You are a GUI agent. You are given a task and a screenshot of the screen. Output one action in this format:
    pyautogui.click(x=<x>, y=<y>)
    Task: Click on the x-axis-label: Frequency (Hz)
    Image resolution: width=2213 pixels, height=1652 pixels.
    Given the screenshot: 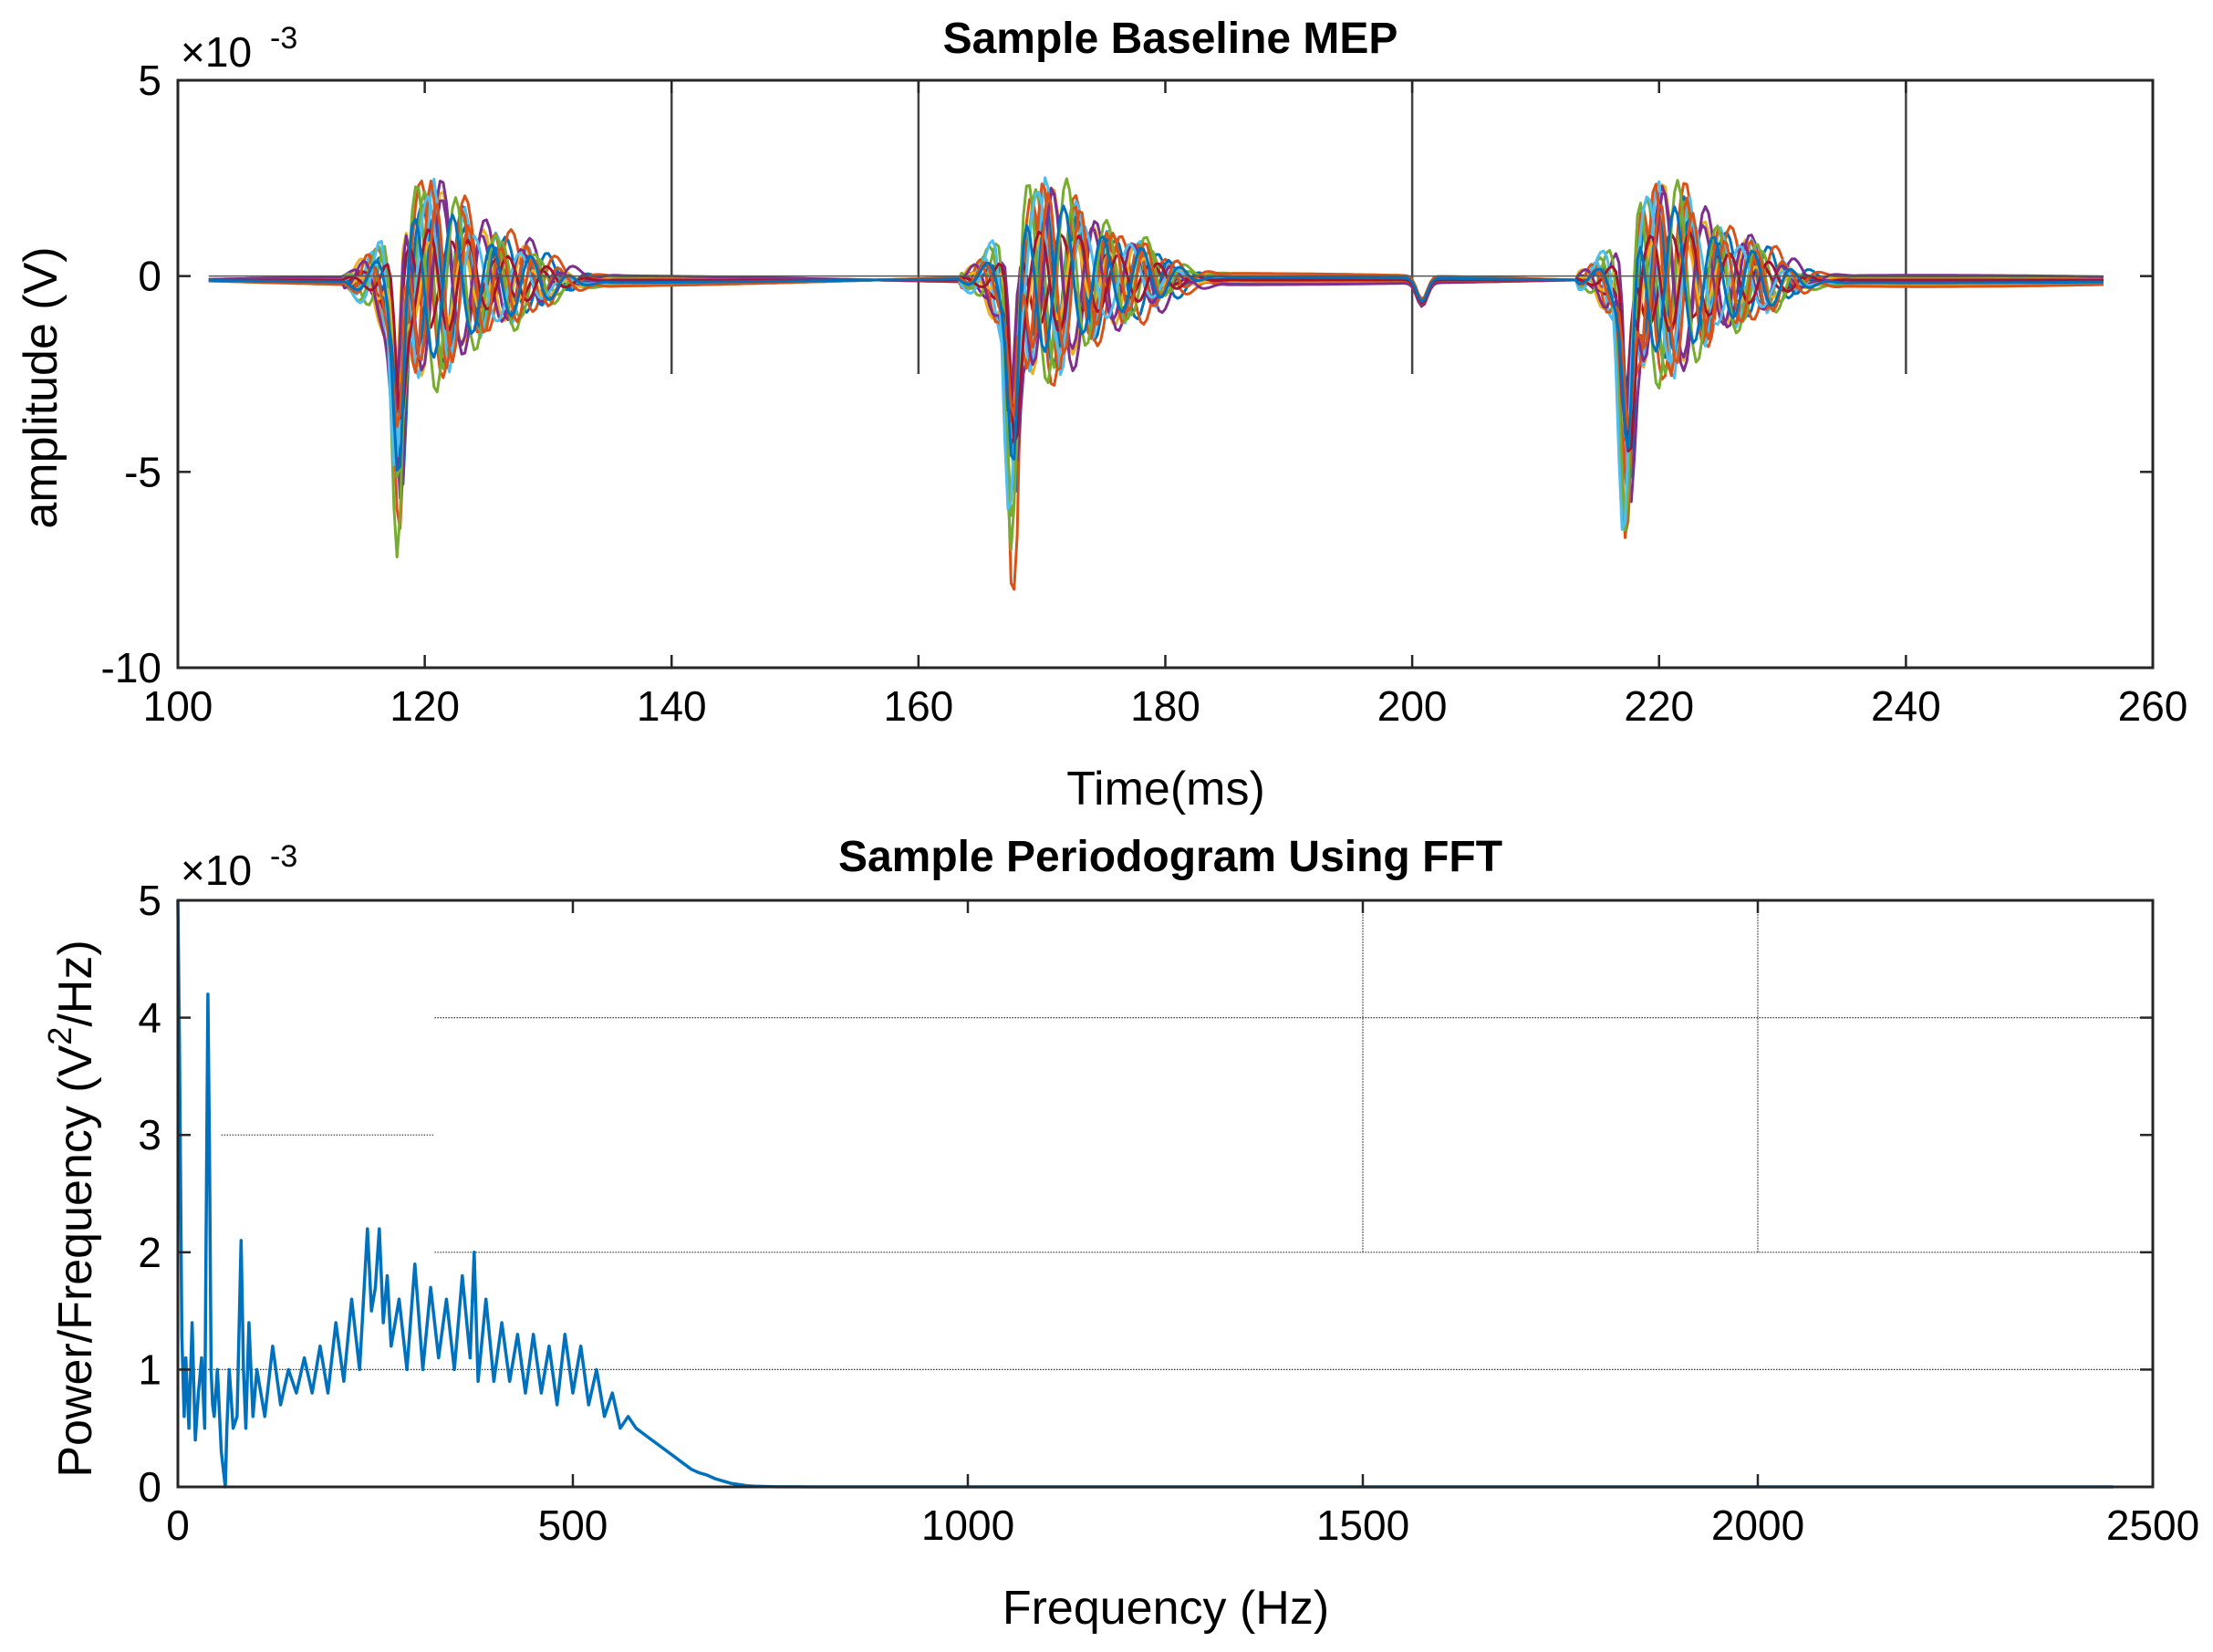 What is the action you would take?
    pyautogui.click(x=1166, y=1609)
    